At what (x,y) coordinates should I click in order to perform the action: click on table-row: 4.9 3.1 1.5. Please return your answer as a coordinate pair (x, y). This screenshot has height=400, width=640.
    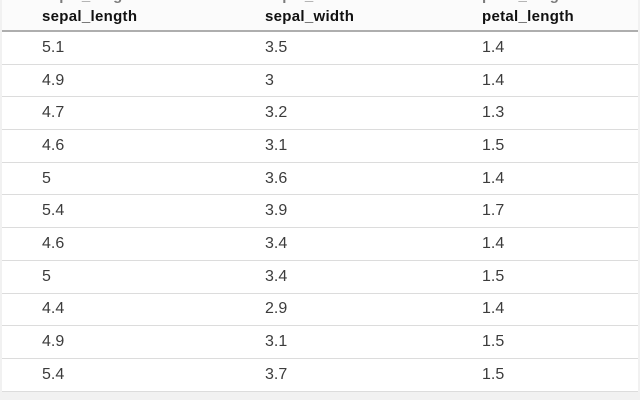
    Looking at the image, I should click on (320, 342).